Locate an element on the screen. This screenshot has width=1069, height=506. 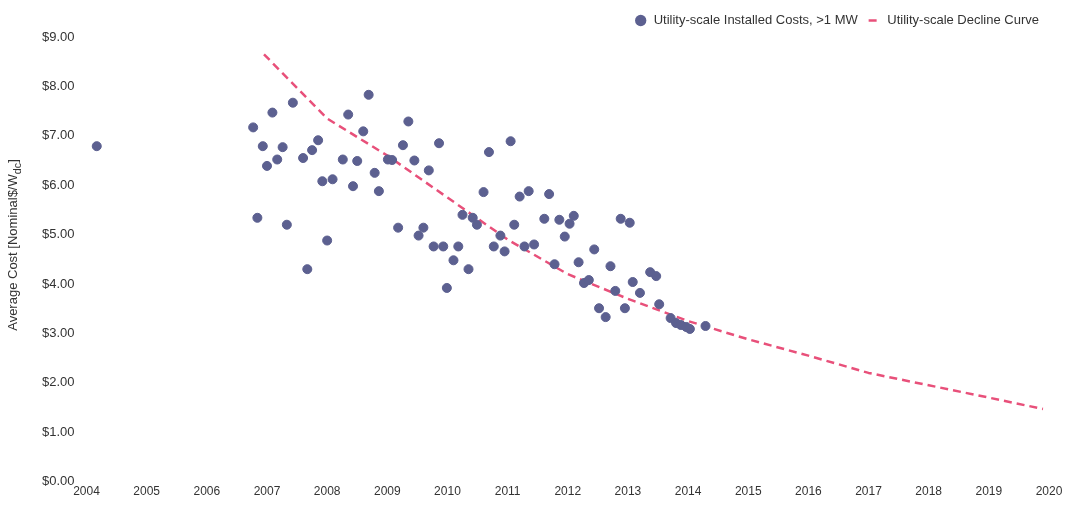
x-tick-label: 2014 is located at coordinates (688, 491).